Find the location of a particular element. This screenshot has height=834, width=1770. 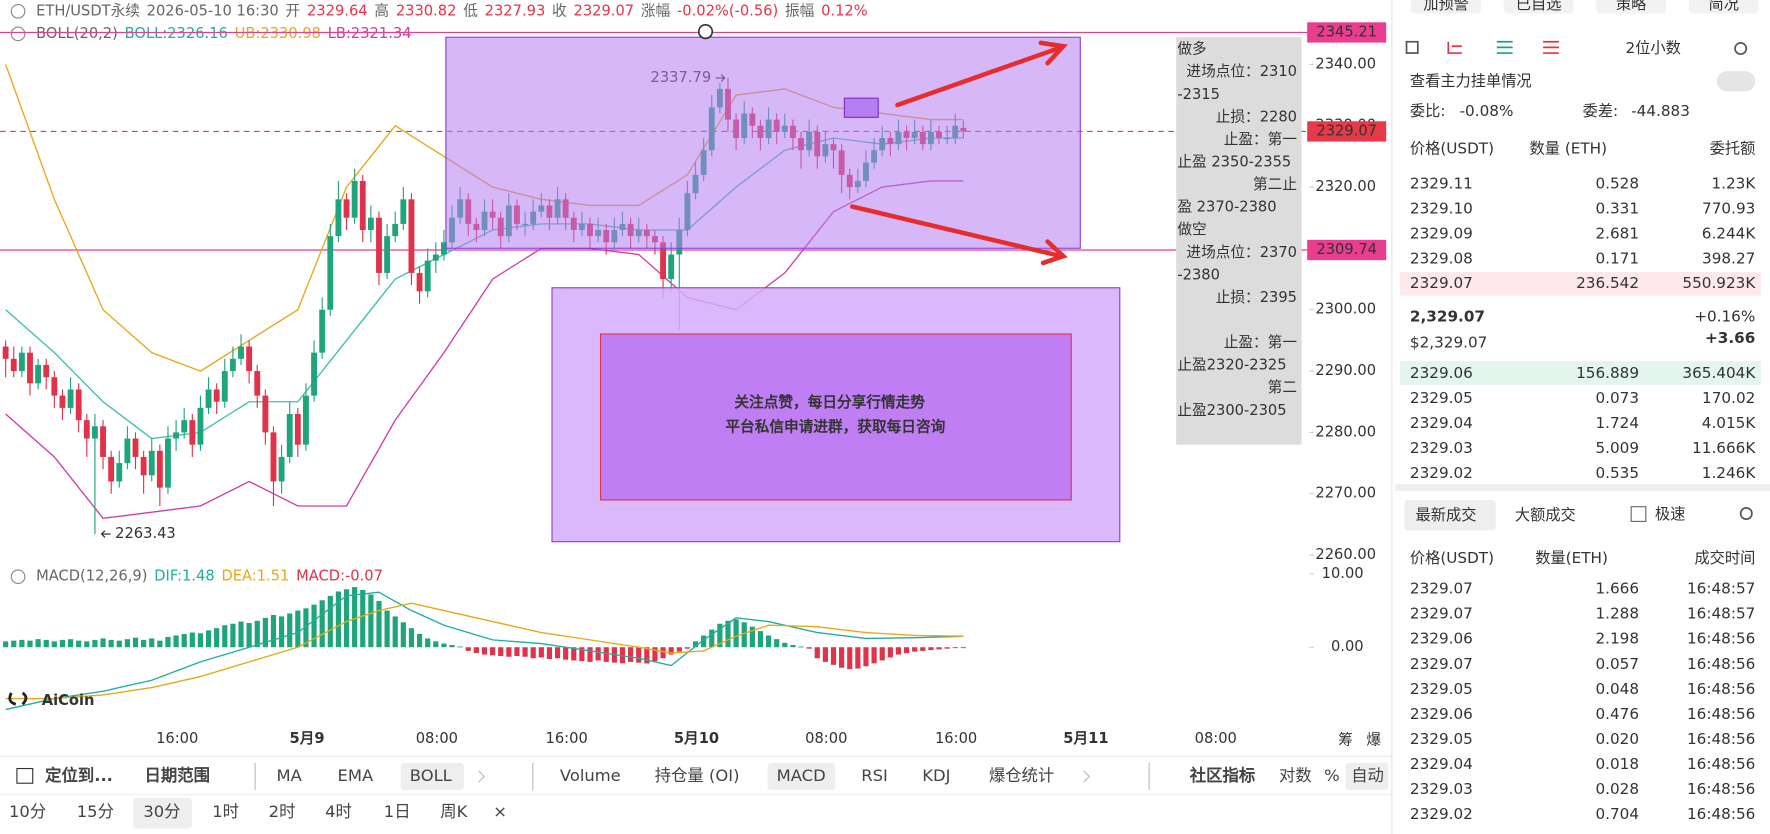

toolbar-item: 30分 is located at coordinates (161, 811).